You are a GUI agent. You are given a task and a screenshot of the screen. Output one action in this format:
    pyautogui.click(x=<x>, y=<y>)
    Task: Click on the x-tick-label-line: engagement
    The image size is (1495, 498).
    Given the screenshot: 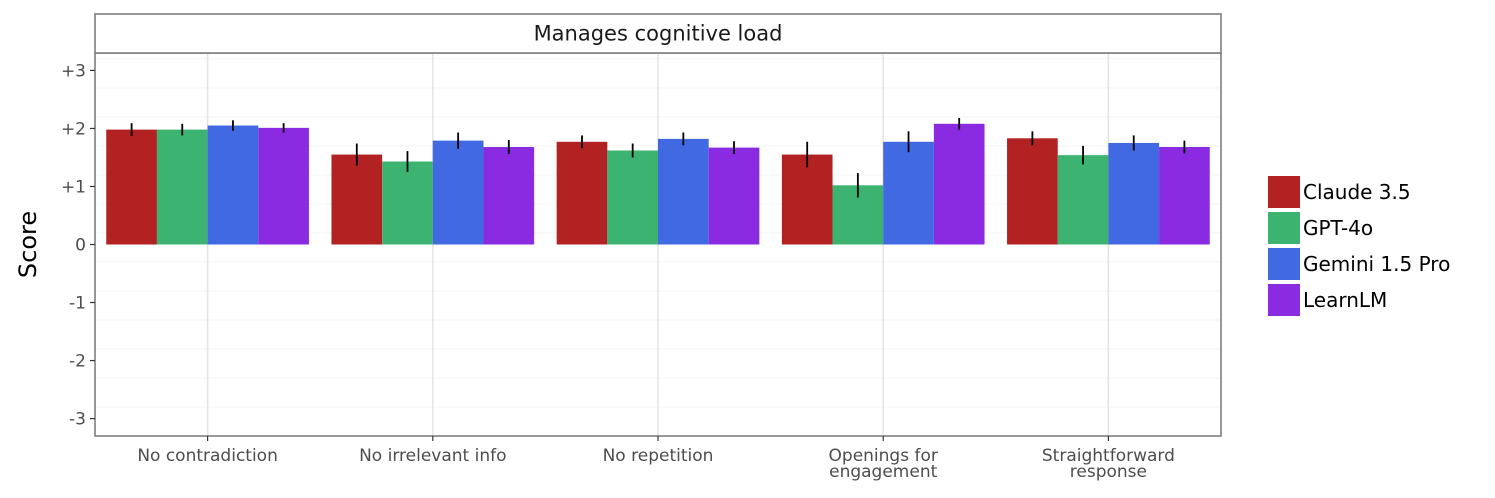 What is the action you would take?
    pyautogui.click(x=883, y=472)
    